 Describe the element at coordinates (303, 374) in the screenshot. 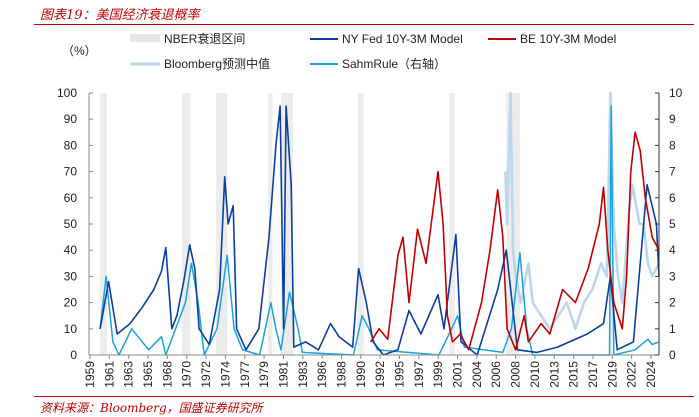

I see `x-tick-label: 1983` at that location.